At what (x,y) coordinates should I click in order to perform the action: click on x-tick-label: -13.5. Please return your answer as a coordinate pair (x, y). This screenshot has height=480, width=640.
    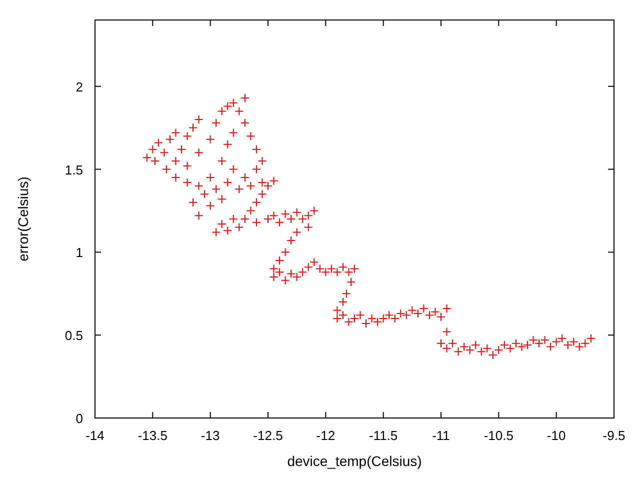
    Looking at the image, I should click on (153, 435).